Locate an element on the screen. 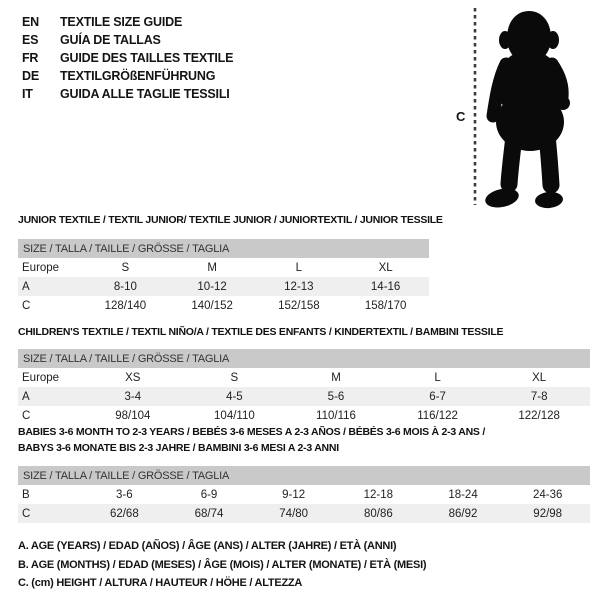 Image resolution: width=600 pixels, height=600 pixels. baby-silhouette-shape is located at coordinates (527, 110).